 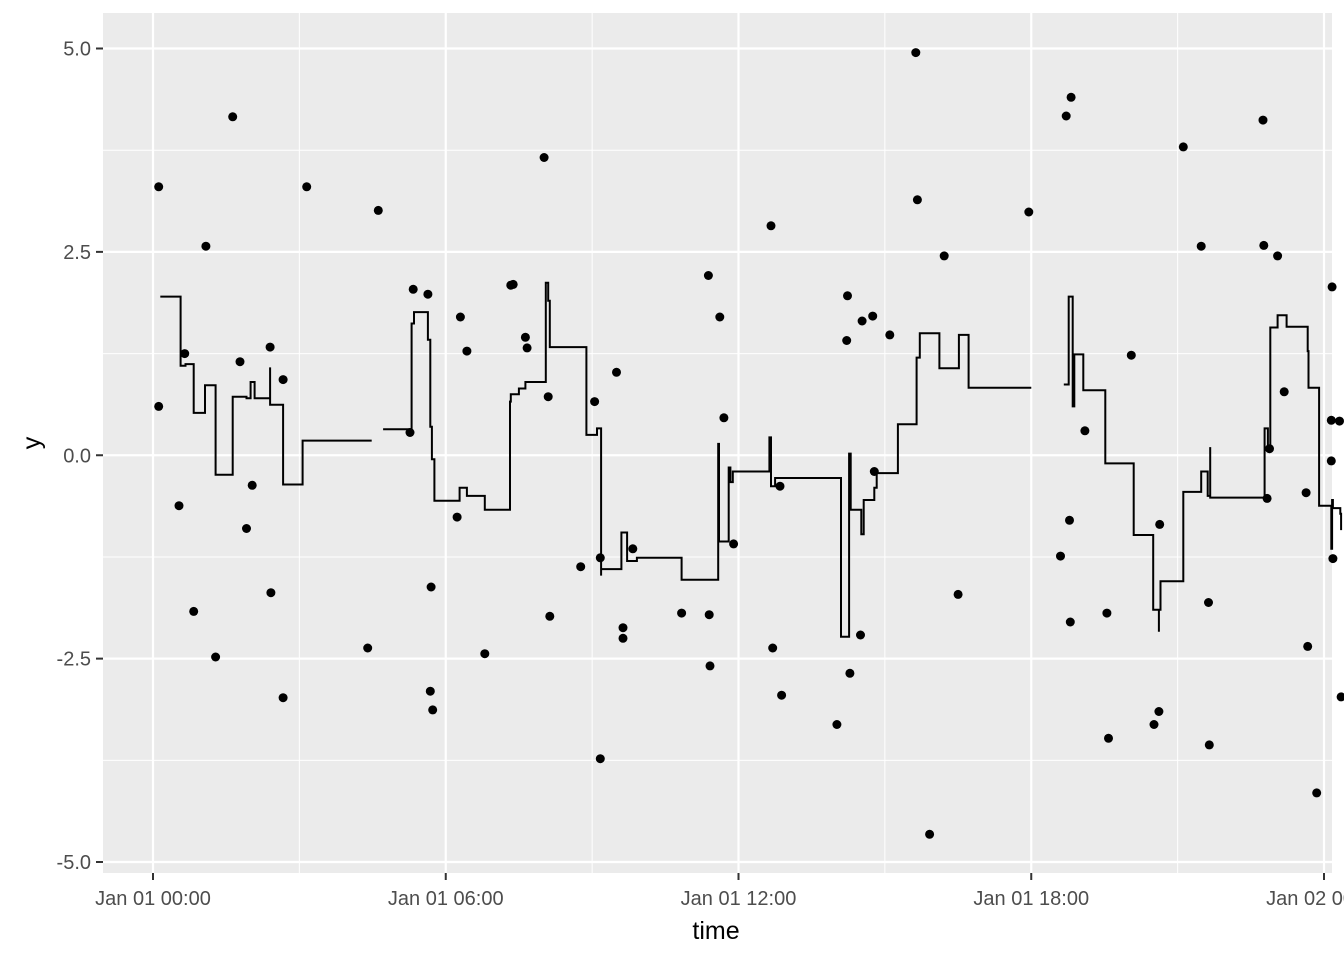 What do you see at coordinates (32, 442) in the screenshot?
I see `y-axis-title: y` at bounding box center [32, 442].